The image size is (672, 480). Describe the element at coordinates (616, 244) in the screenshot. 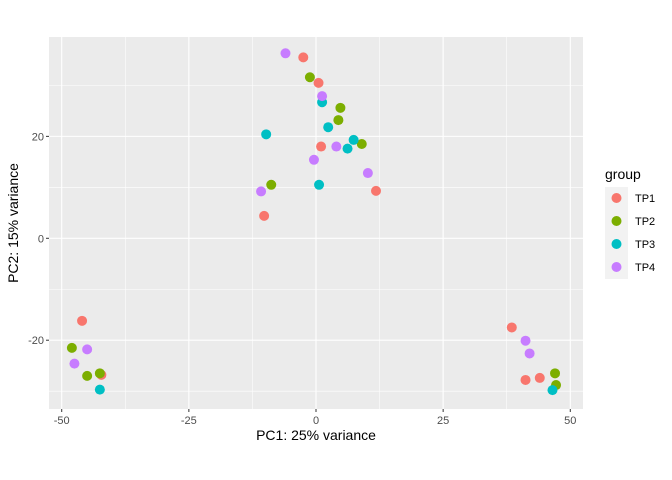

I see `legend-key-tp3` at that location.